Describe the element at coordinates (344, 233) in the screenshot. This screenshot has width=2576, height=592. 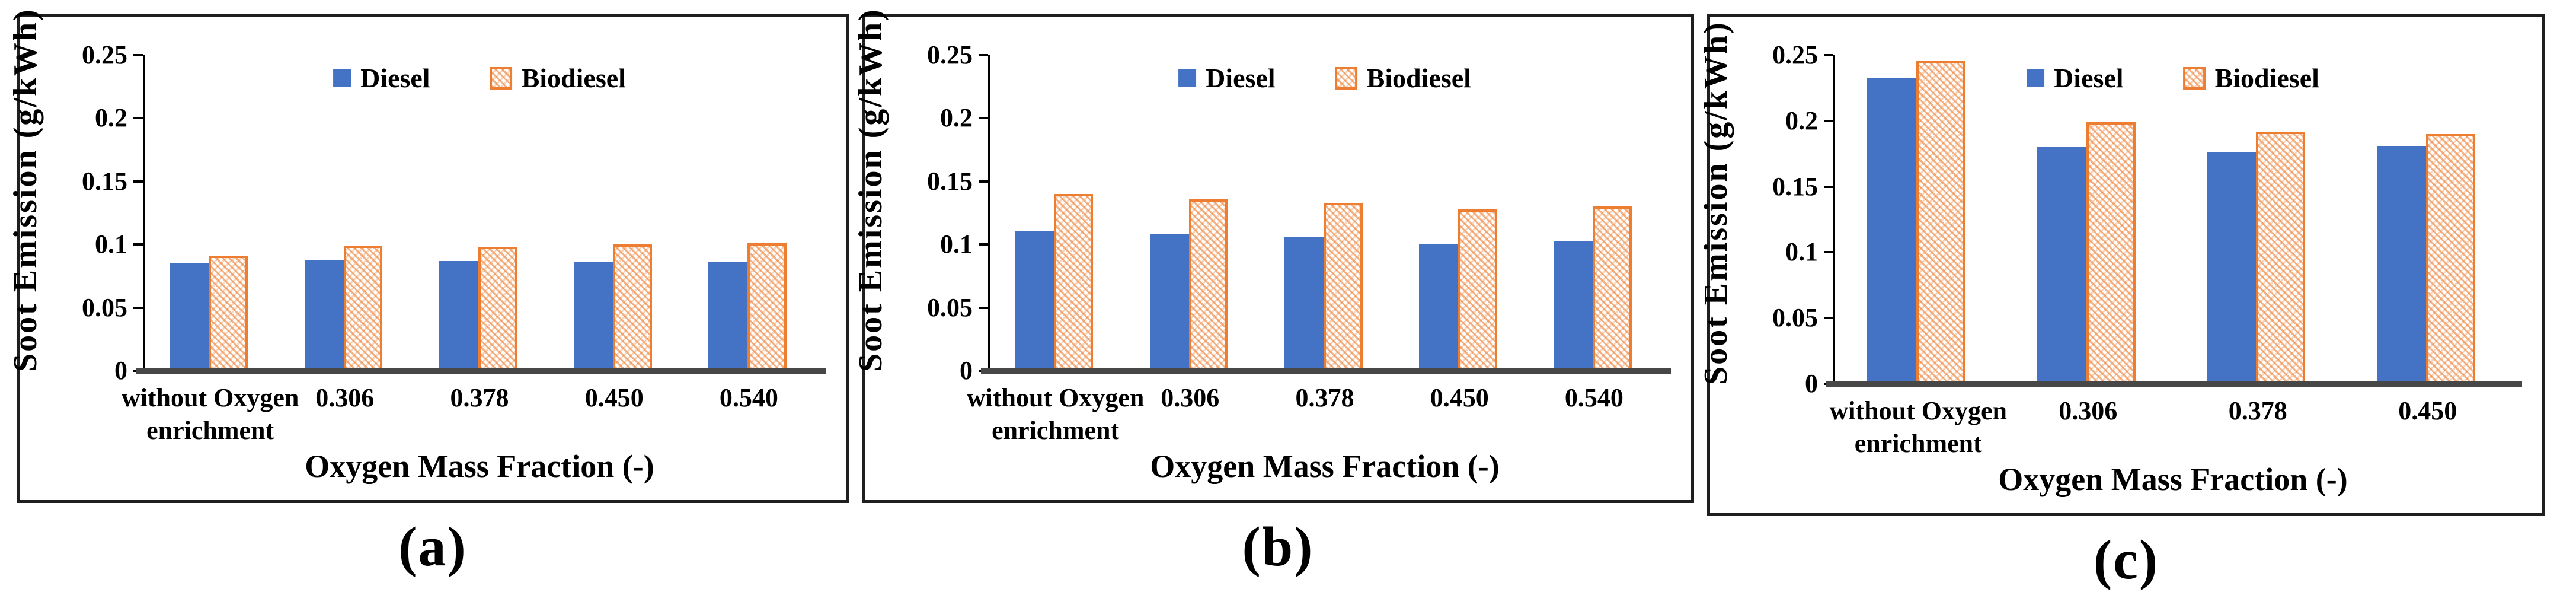
I see `bar-group: 0.306` at that location.